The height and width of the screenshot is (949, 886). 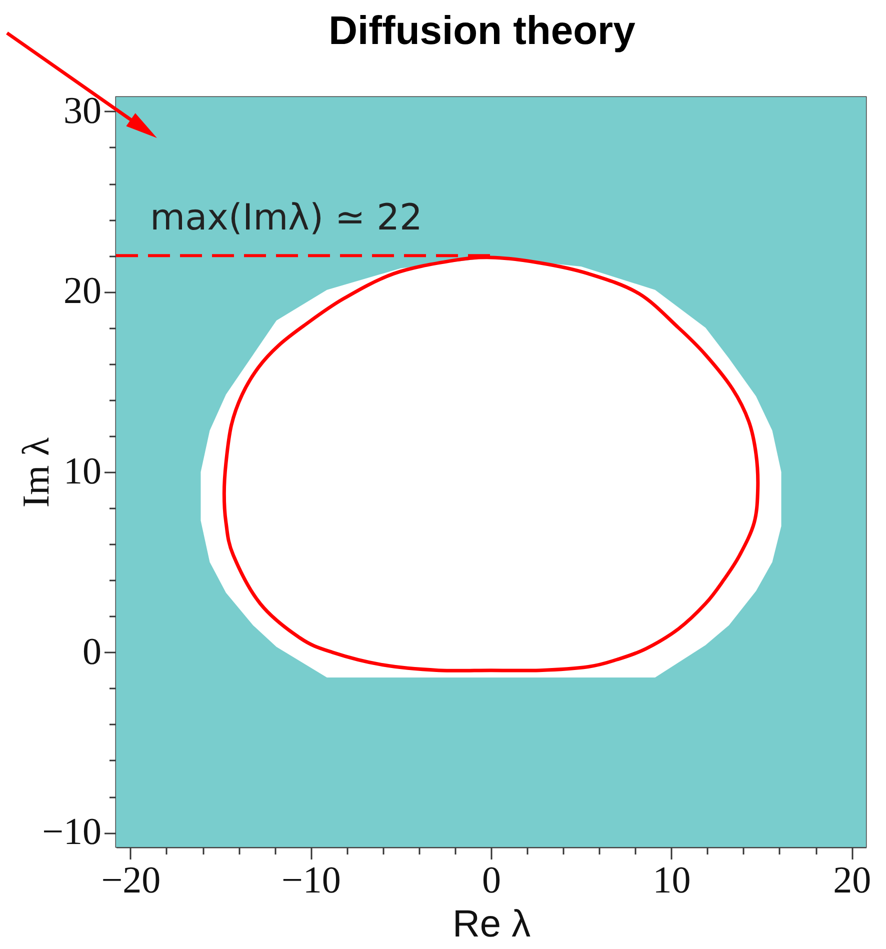 What do you see at coordinates (491, 925) in the screenshot?
I see `x-axis-title: Re λ` at bounding box center [491, 925].